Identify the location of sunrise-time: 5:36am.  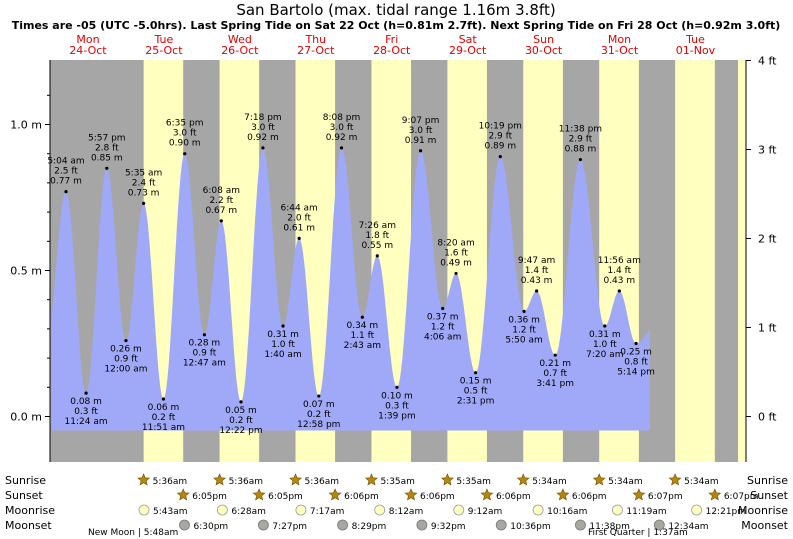
(322, 482).